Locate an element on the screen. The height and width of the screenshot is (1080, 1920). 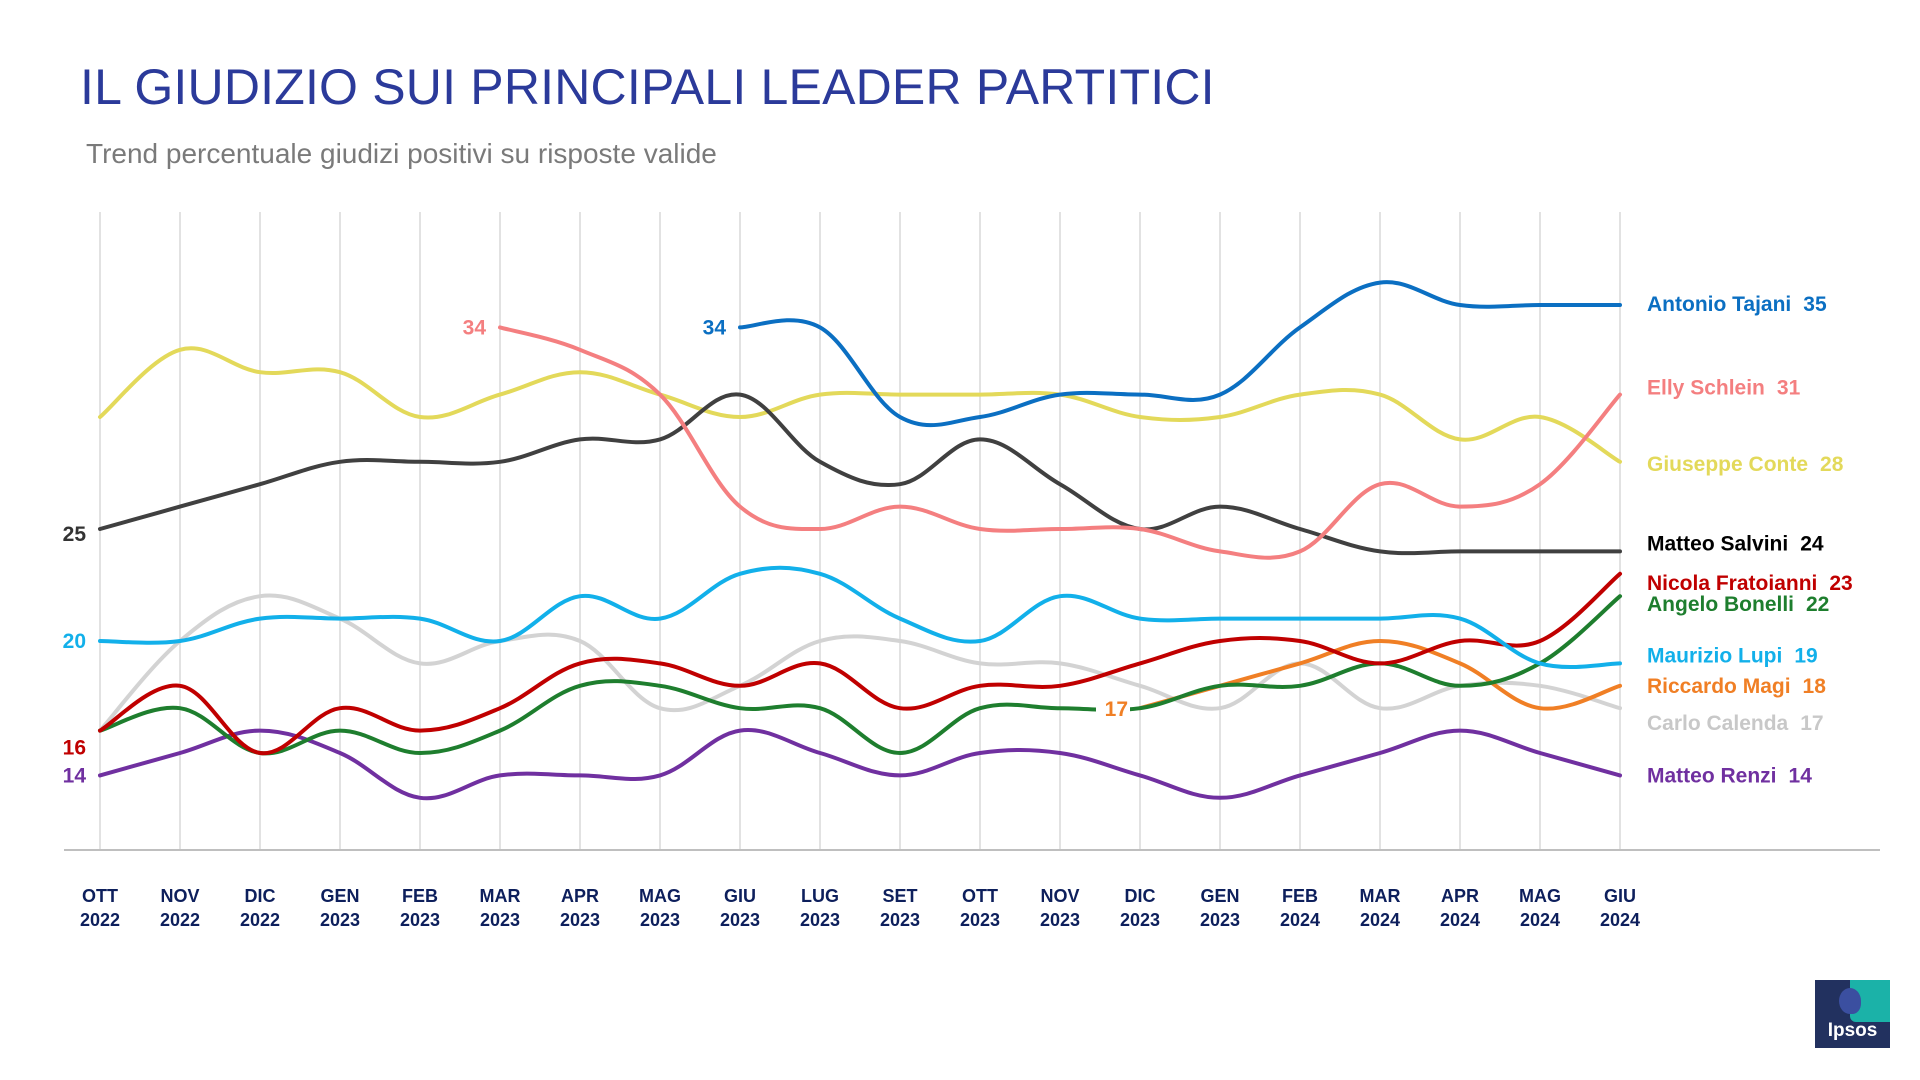
x-tick-label: APR 2023 is located at coordinates (580, 908).